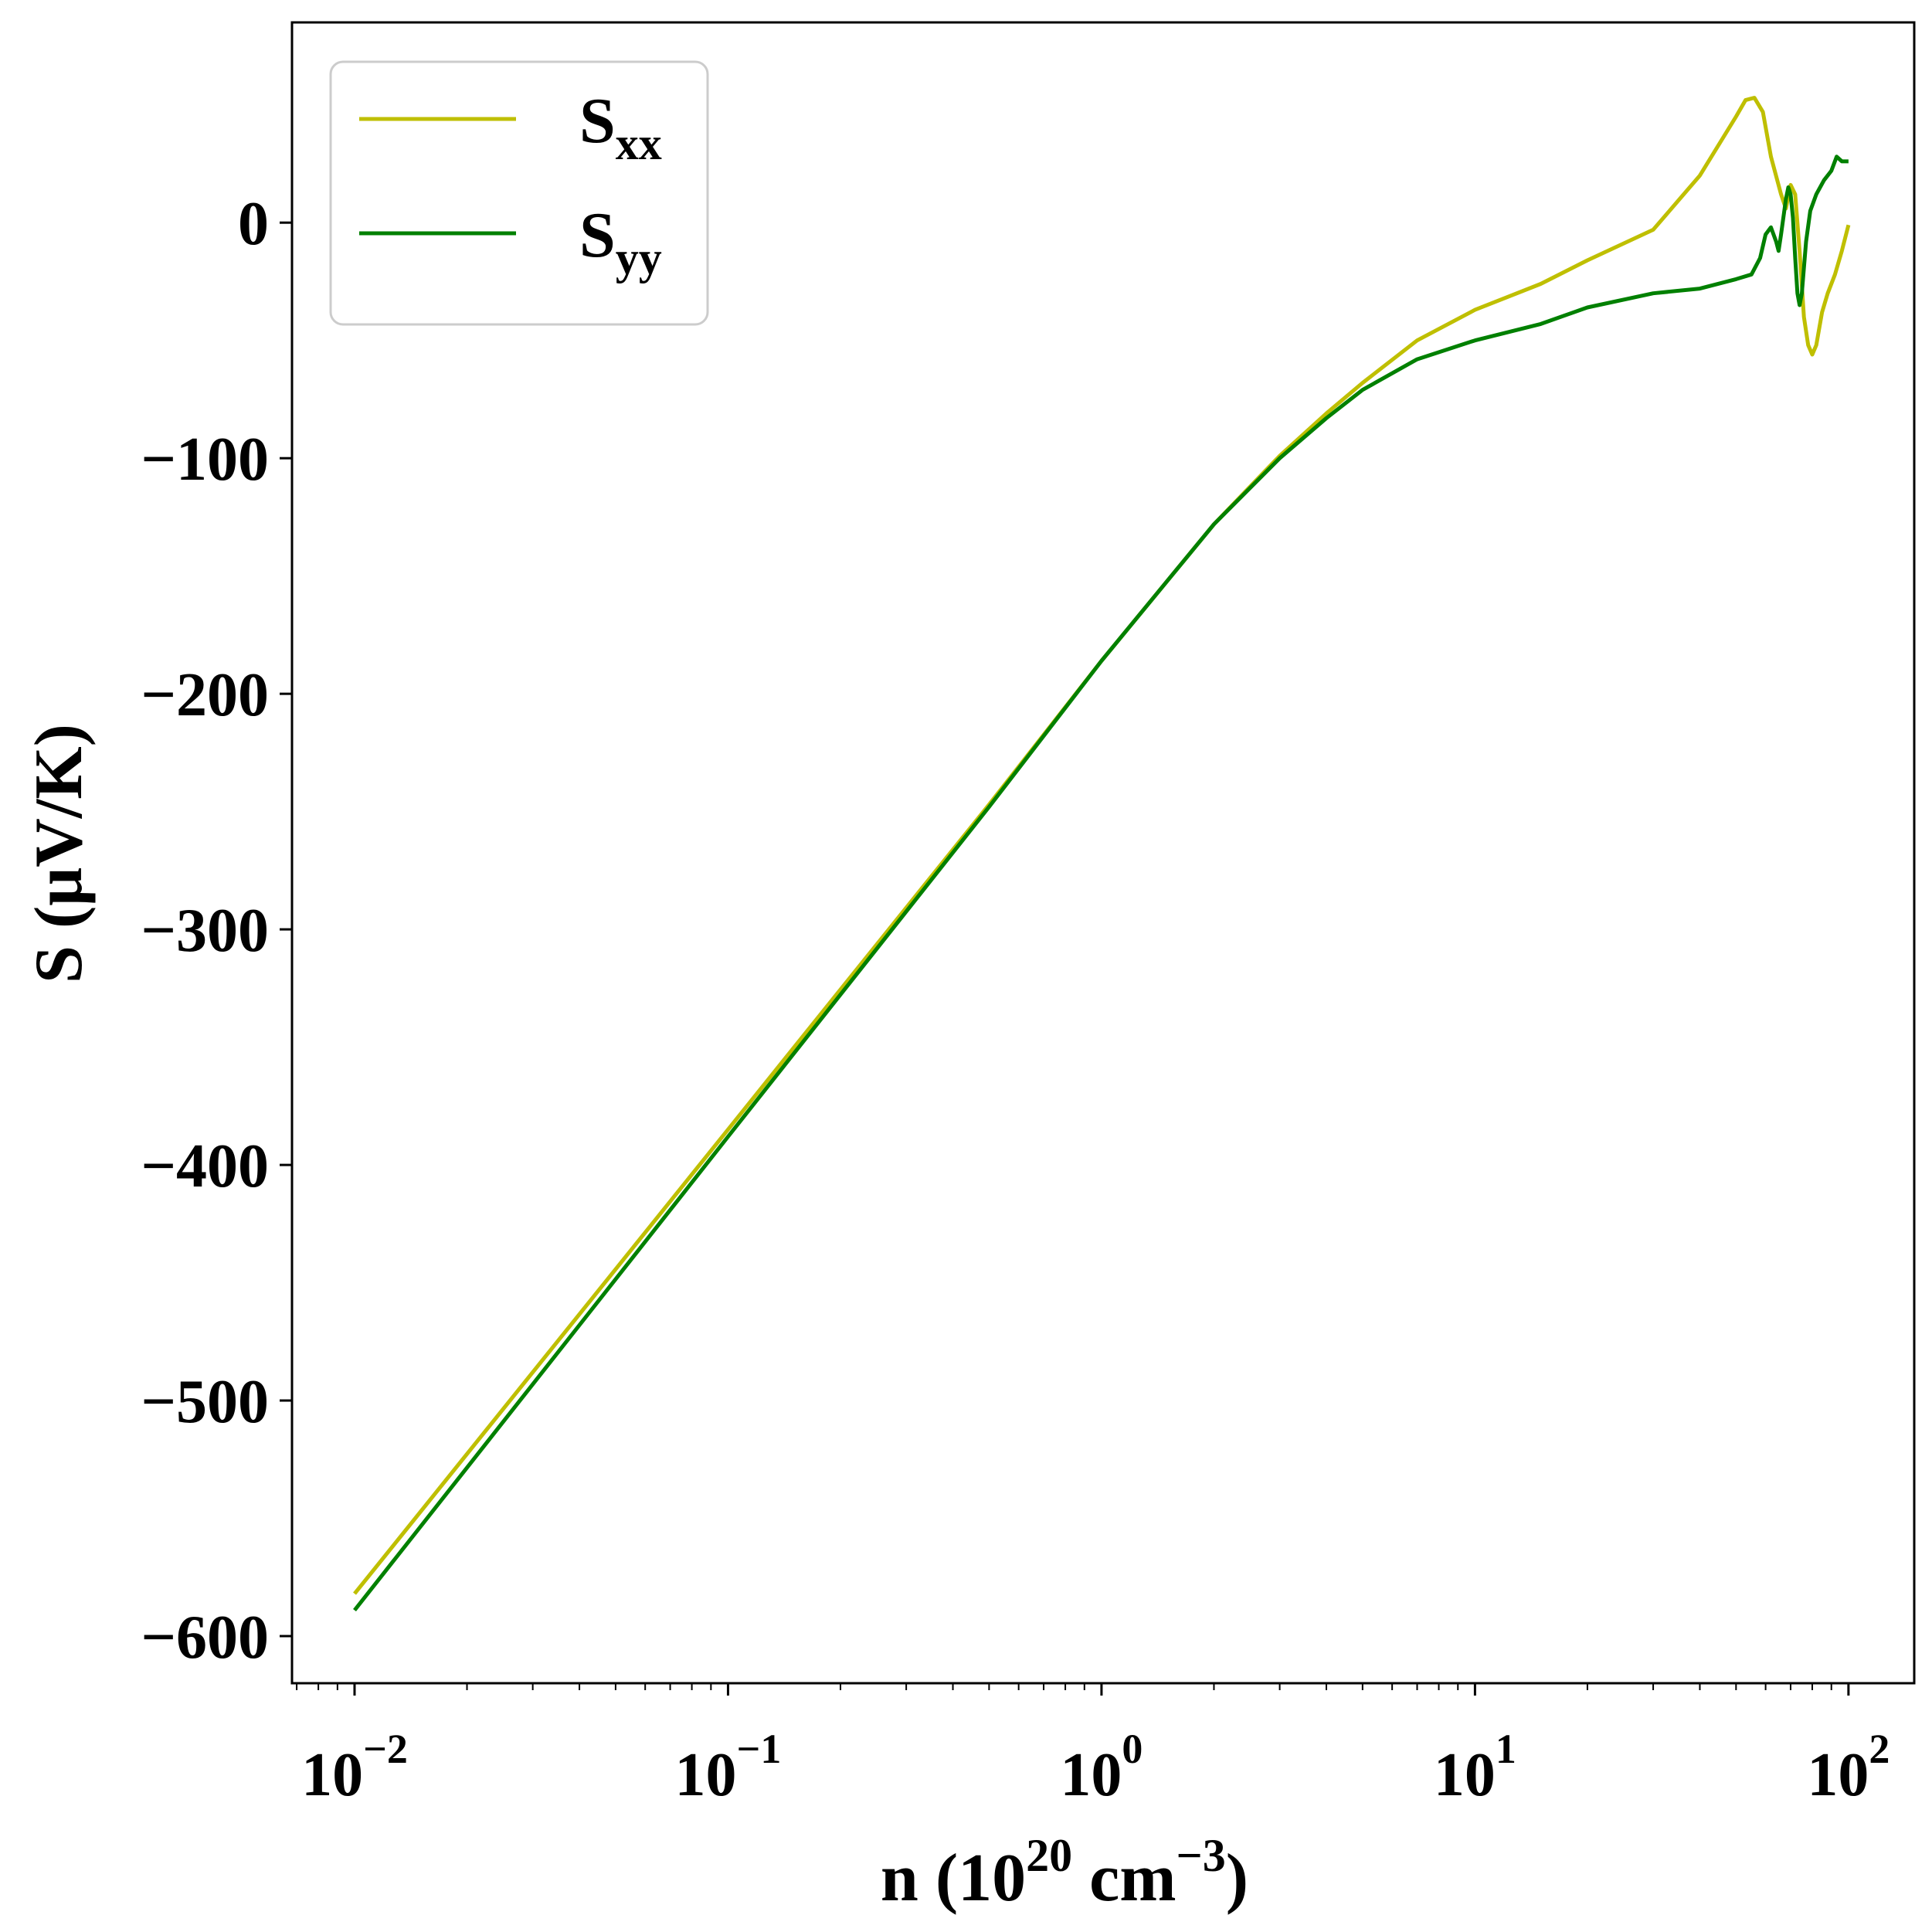 Image resolution: width=1932 pixels, height=1925 pixels. I want to click on x-tick-label: 10², so click(1849, 1767).